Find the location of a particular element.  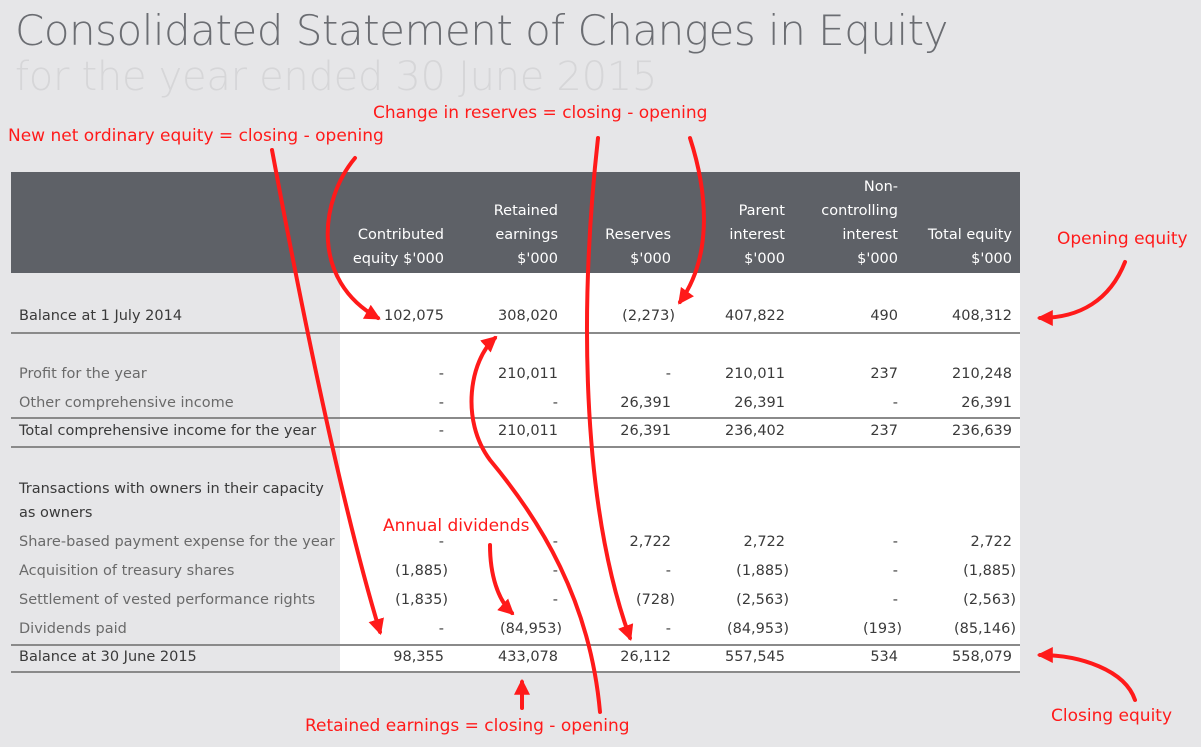

cell-non-controlling-interest: 490 is located at coordinates (884, 316).